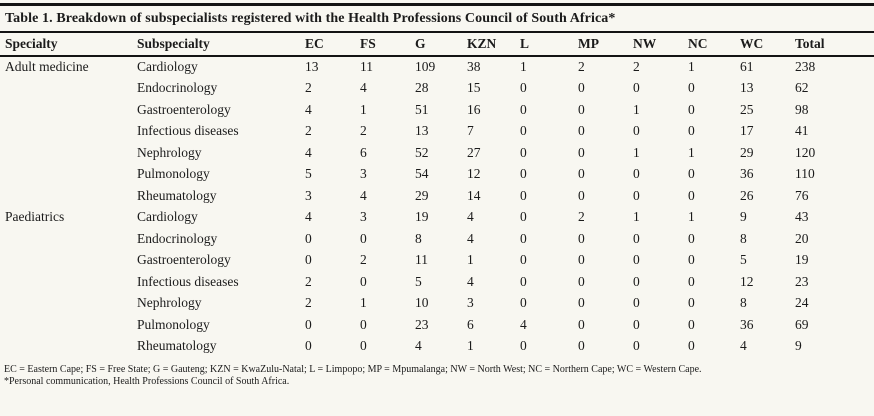 This screenshot has height=416, width=874. Describe the element at coordinates (747, 281) in the screenshot. I see `value-cell: 12` at that location.